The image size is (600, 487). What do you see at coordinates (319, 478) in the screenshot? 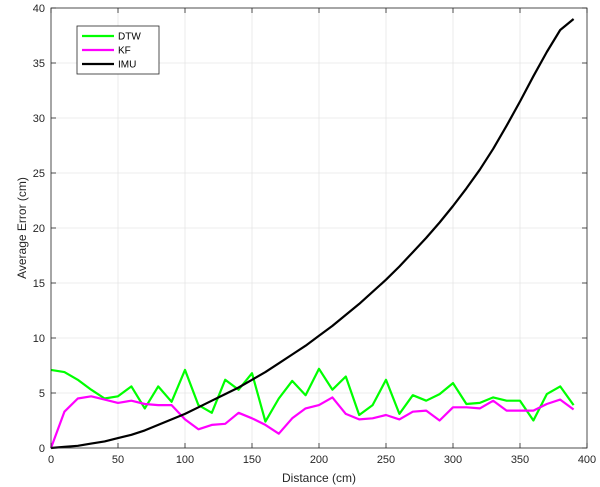
I see `x-axis-title: Distance (cm)` at bounding box center [319, 478].